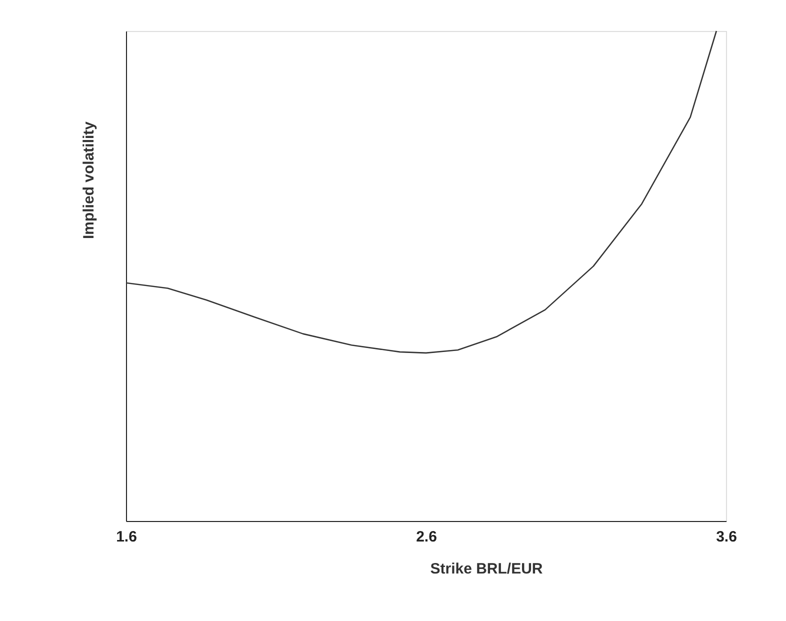 Image resolution: width=786 pixels, height=621 pixels. I want to click on y-axis-title: Implied volatility, so click(89, 180).